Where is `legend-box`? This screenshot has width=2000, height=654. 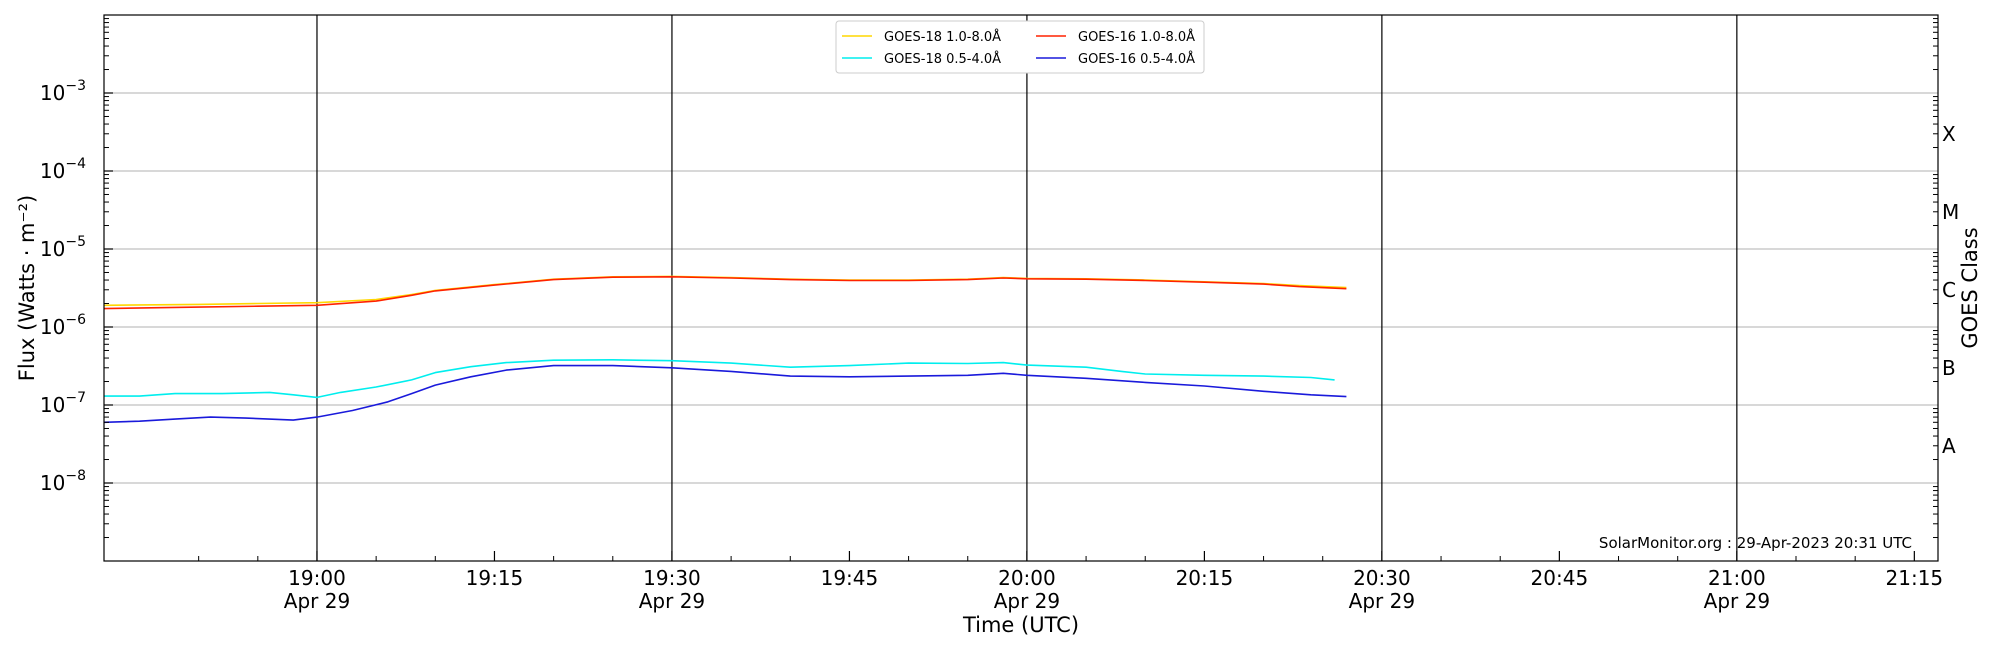 legend-box is located at coordinates (1020, 47).